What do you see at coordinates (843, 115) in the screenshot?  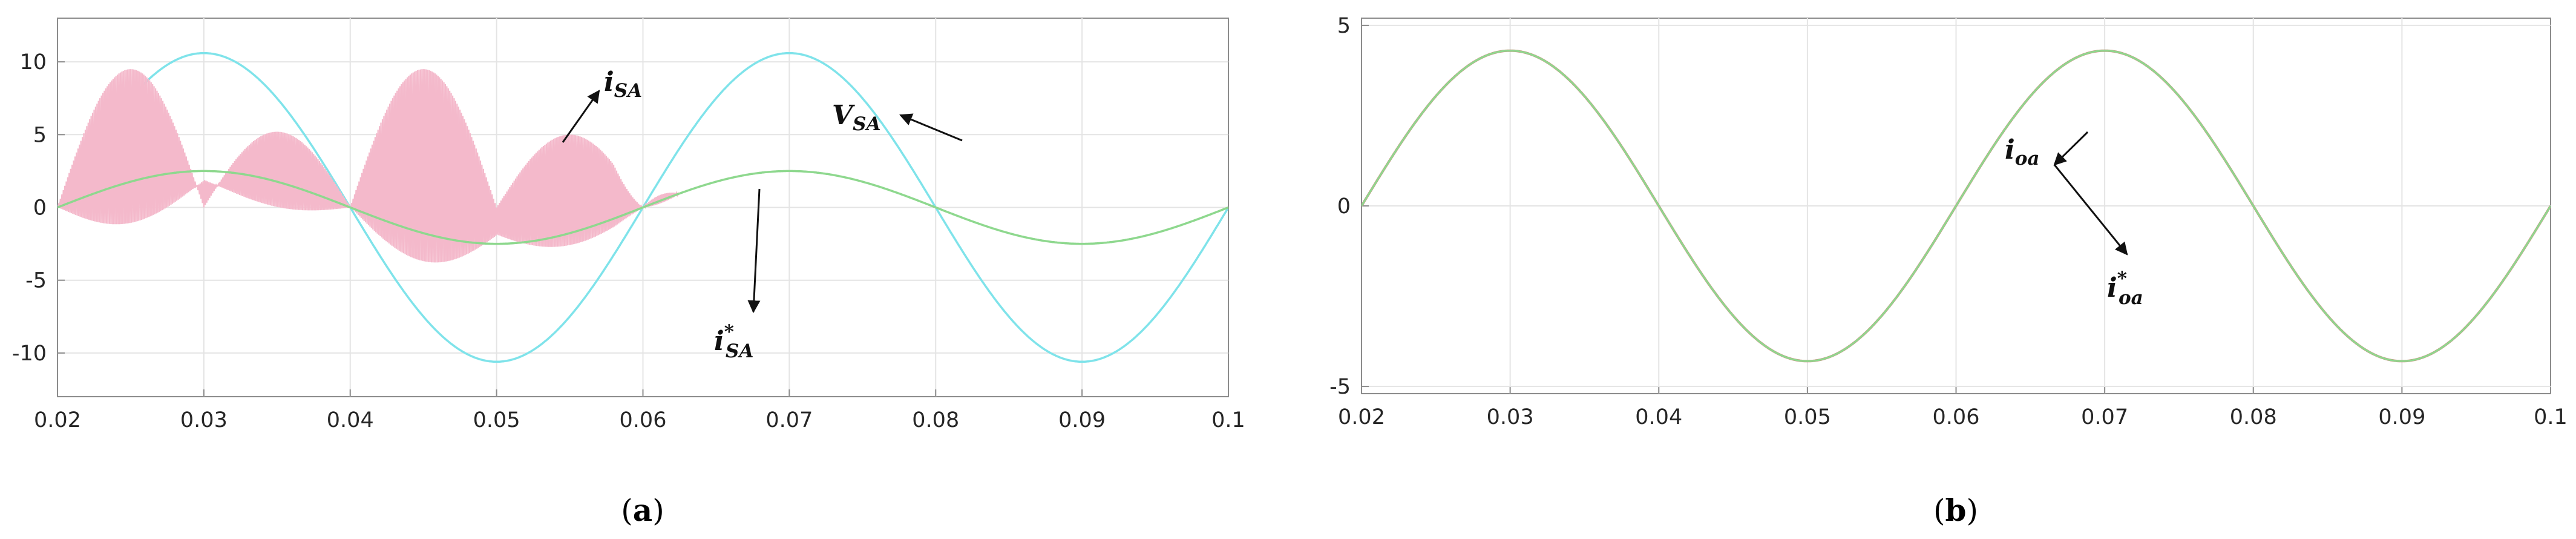 I see `label-base: V` at bounding box center [843, 115].